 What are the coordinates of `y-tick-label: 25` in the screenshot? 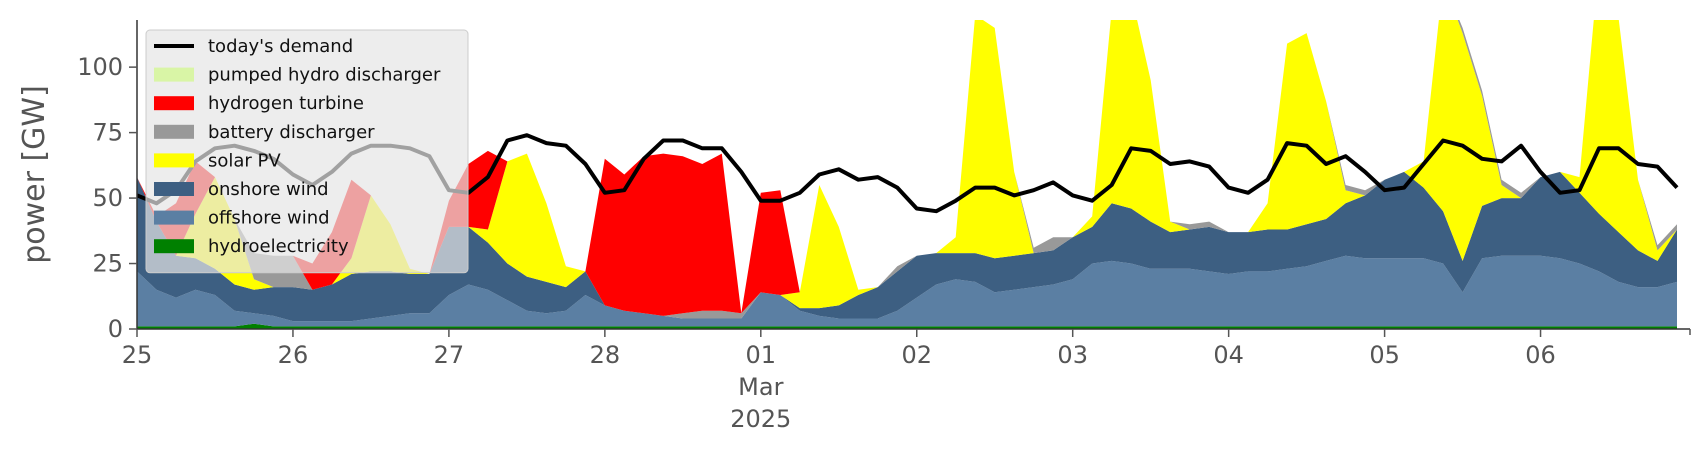 It's located at (107, 264).